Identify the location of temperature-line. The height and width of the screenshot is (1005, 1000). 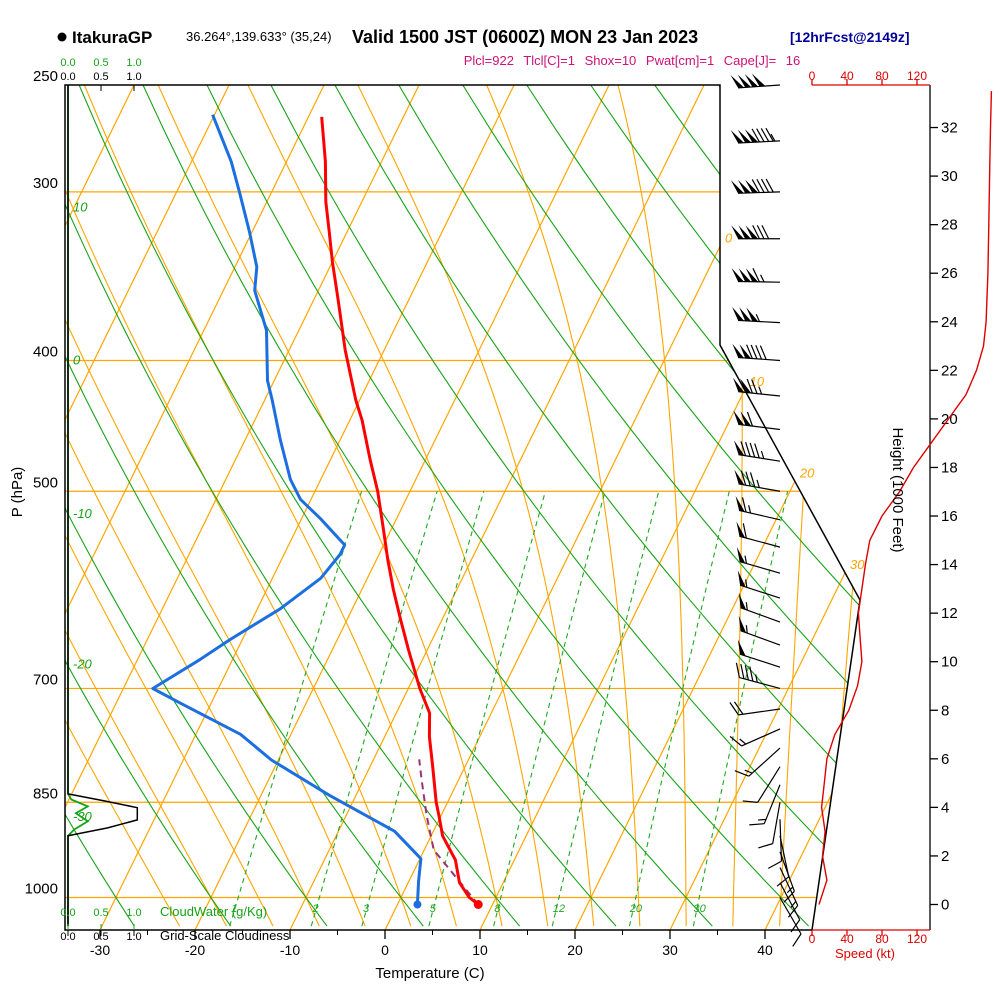
(400, 511).